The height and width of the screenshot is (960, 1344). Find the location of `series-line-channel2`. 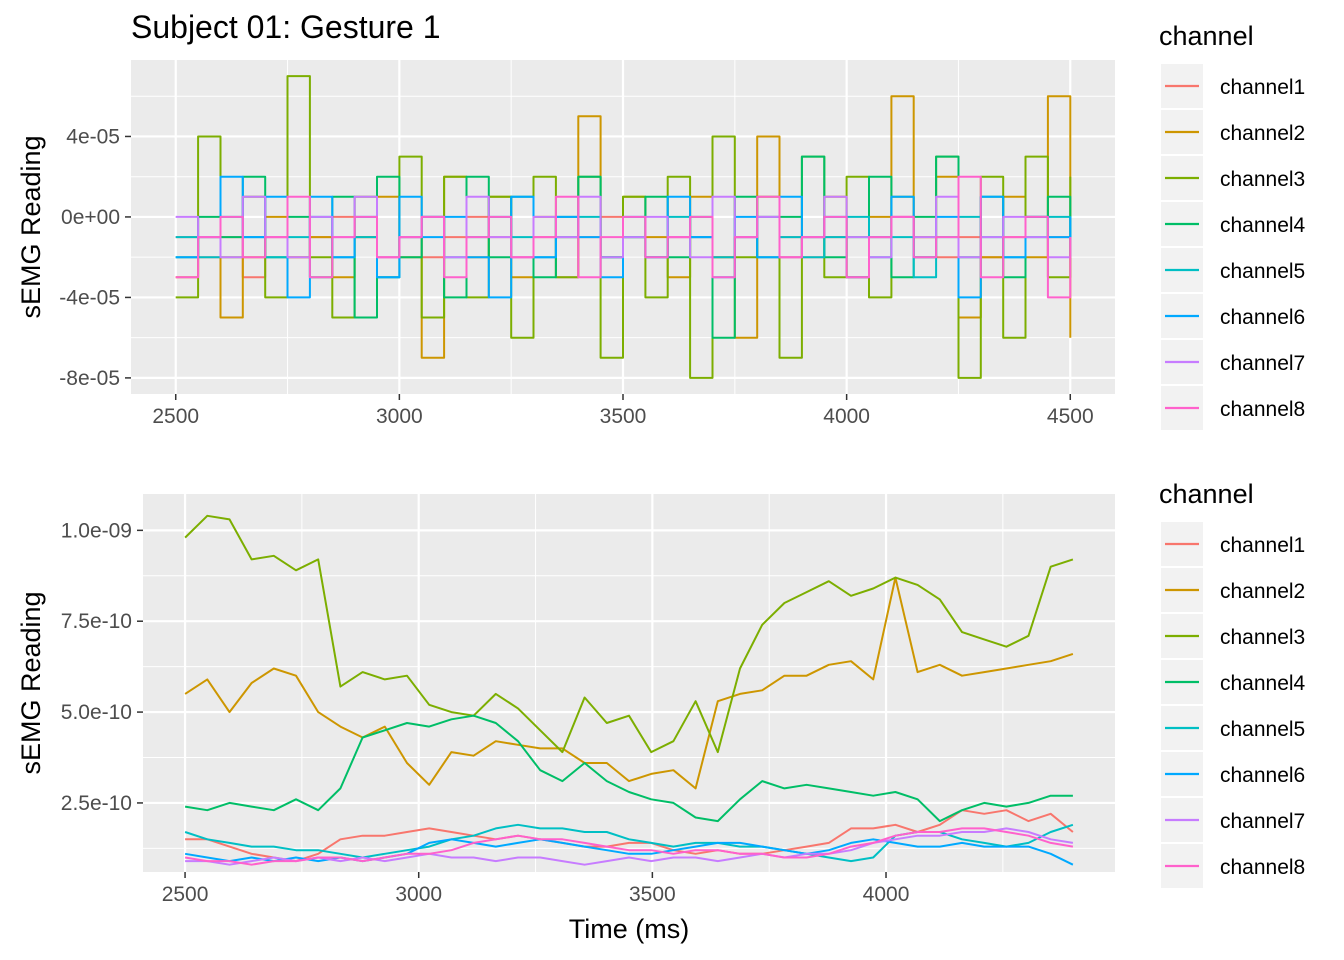

series-line-channel2 is located at coordinates (629, 683).